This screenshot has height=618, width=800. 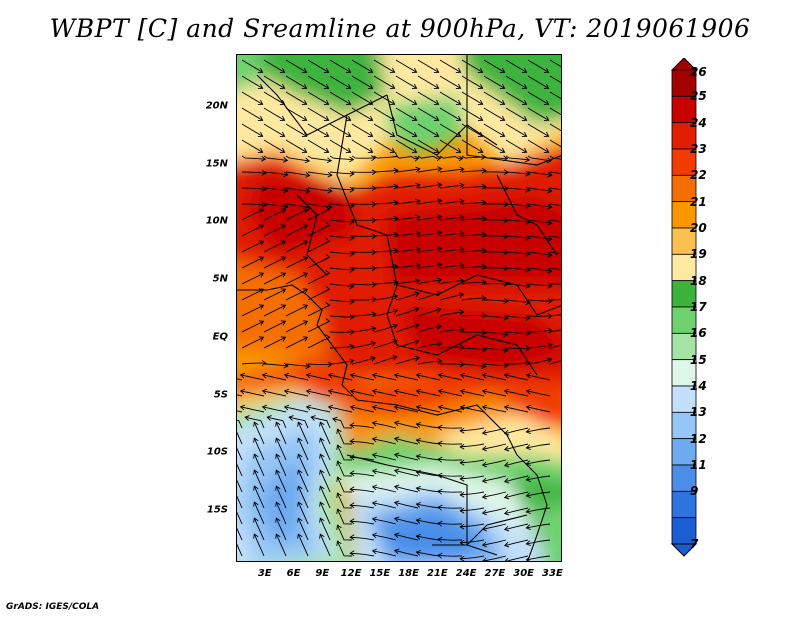 What do you see at coordinates (698, 386) in the screenshot?
I see `colorbar-label: 14` at bounding box center [698, 386].